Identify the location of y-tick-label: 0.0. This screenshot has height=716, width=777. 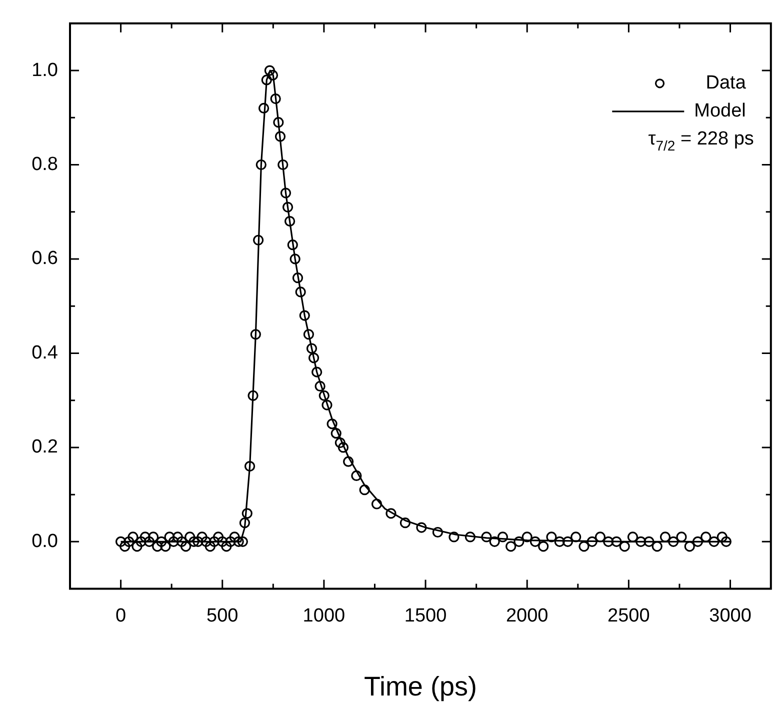
(45, 541).